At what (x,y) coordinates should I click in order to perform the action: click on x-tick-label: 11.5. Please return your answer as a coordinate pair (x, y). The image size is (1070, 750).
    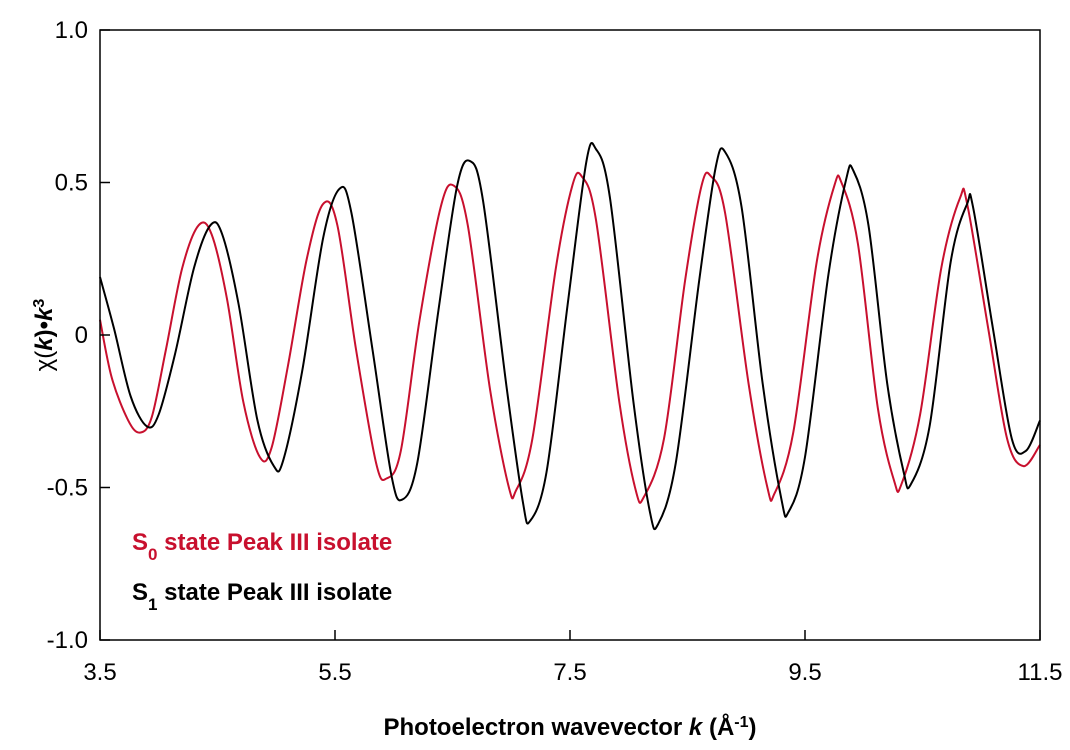
    Looking at the image, I should click on (1040, 672).